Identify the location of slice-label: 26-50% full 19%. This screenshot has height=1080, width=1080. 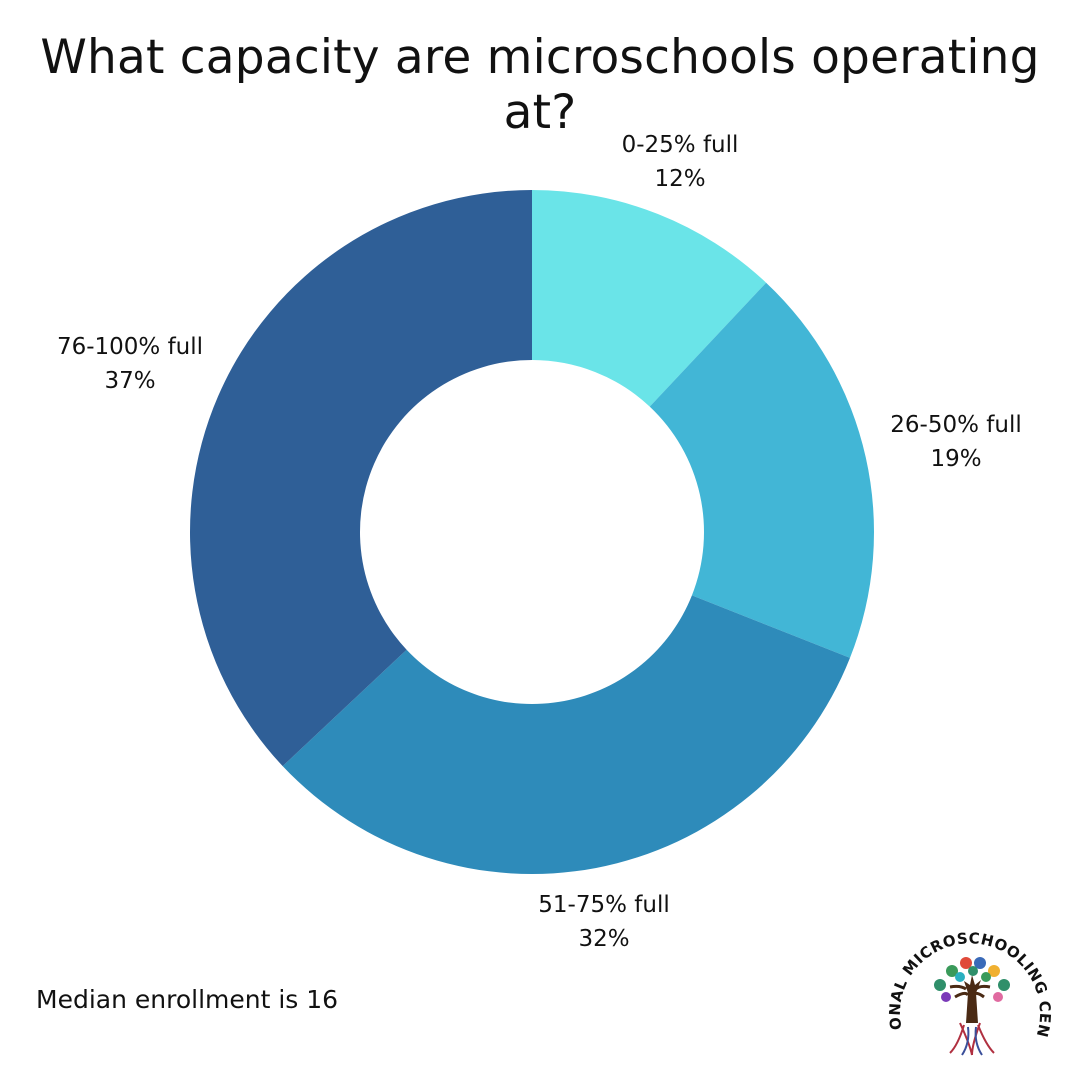
(956, 442).